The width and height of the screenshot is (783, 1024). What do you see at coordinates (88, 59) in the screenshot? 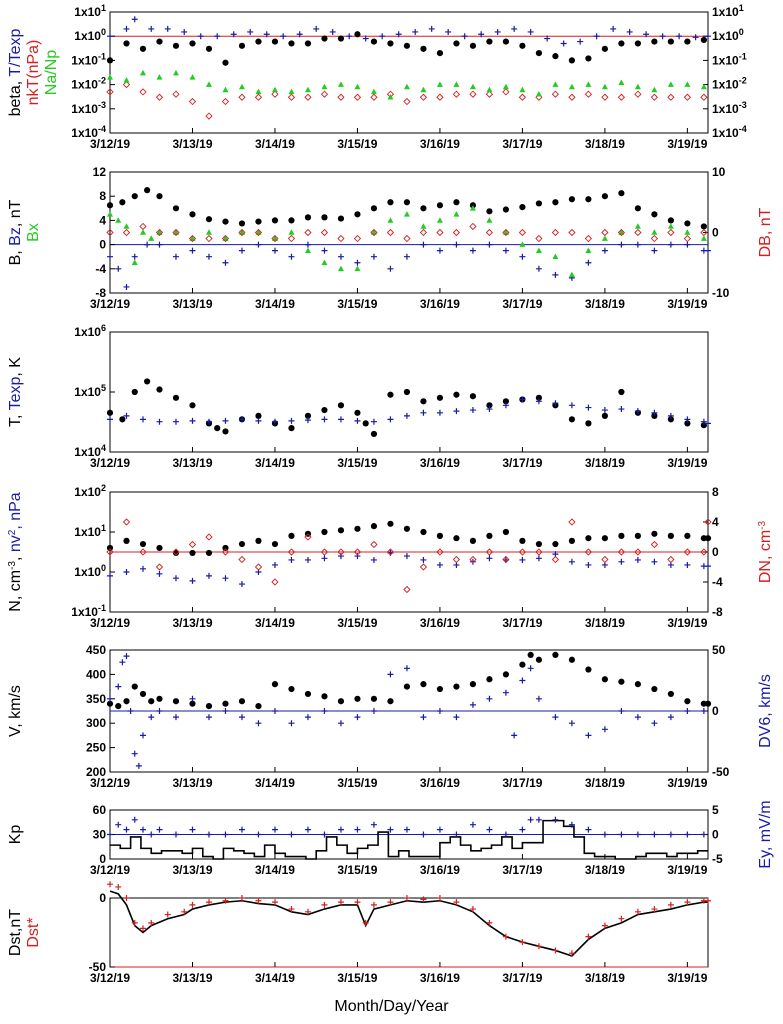
I see `y-tick-label: 1x10⁻¹` at bounding box center [88, 59].